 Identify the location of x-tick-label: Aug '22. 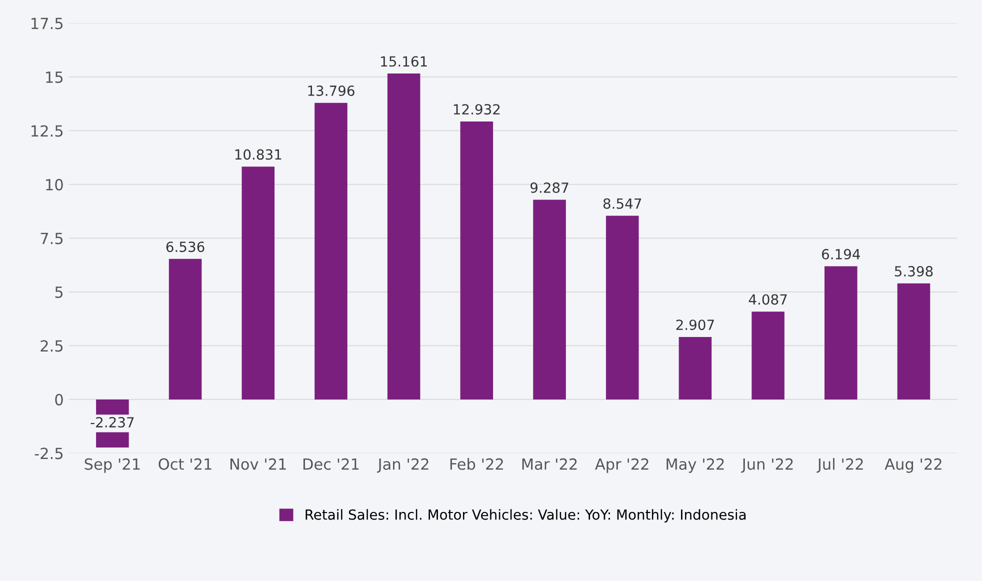
(913, 465).